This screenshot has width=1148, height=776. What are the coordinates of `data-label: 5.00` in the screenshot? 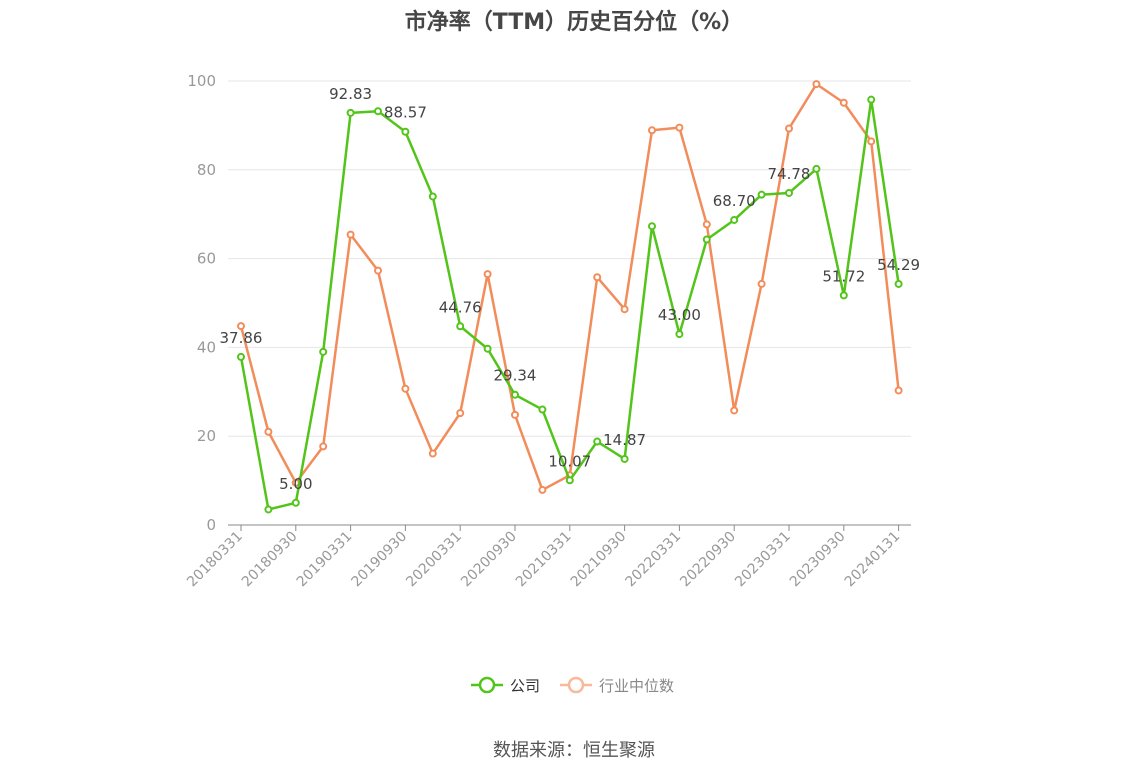 It's located at (295, 484).